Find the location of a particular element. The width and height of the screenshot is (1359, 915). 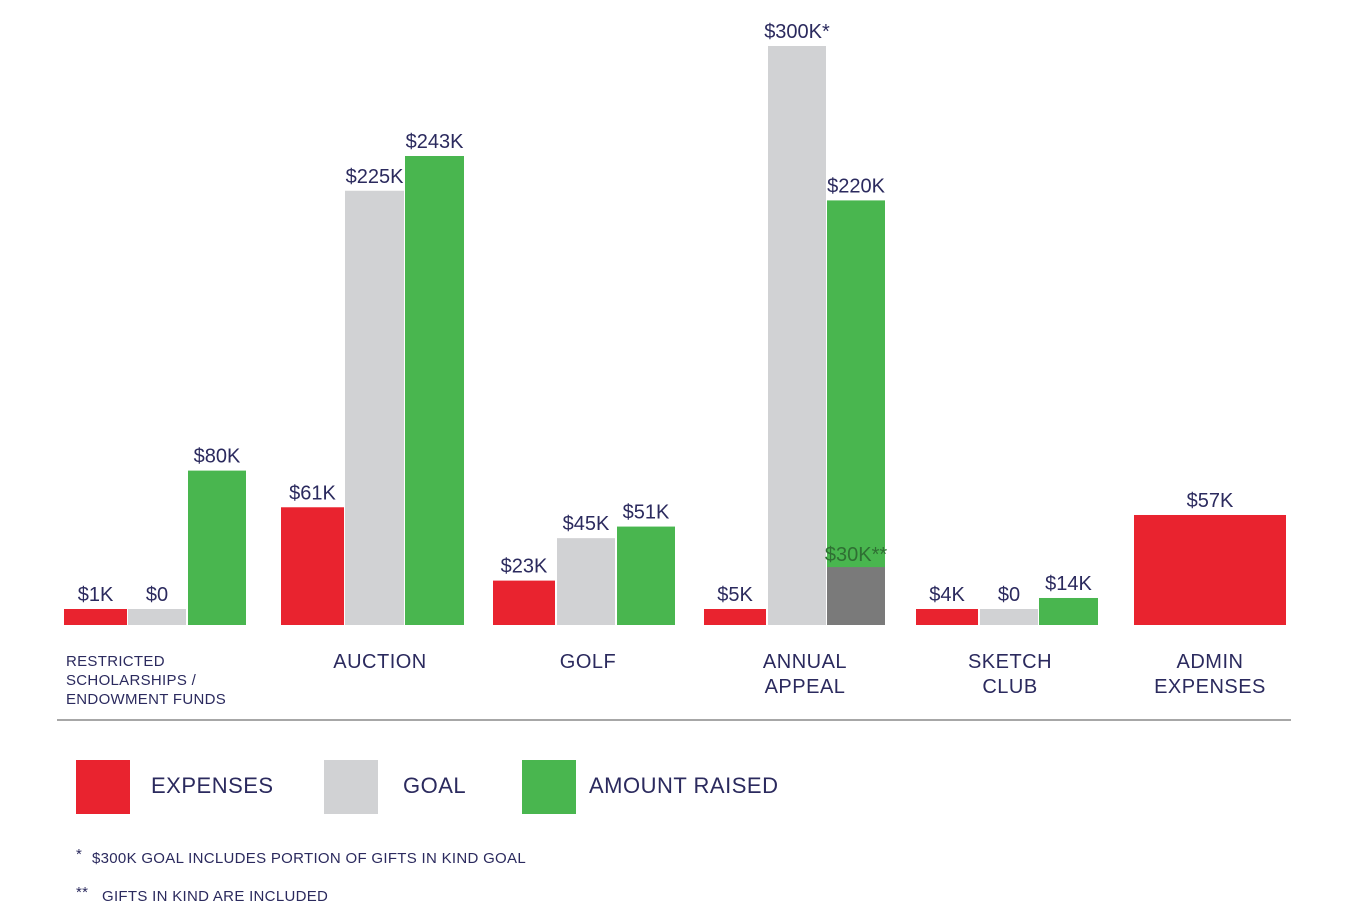

category-label-1-line-0: AUCTION is located at coordinates (380, 662).